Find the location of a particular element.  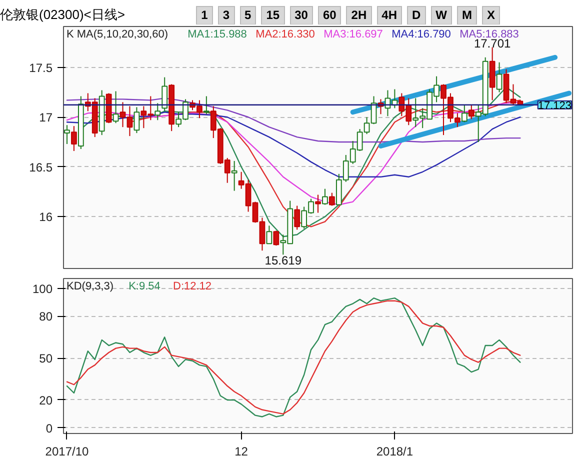

annotation: 15.619 is located at coordinates (283, 261).